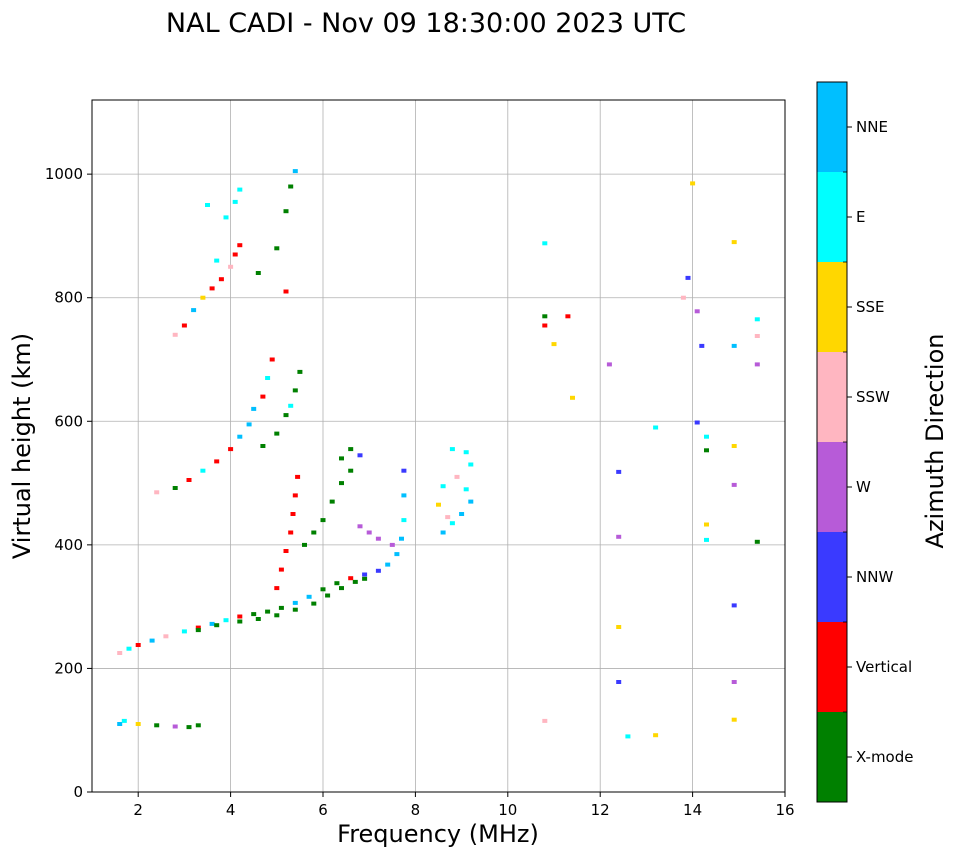  What do you see at coordinates (864, 442) in the screenshot?
I see `colorbar: X-mode Vertical NNW W SSW SSE E NNE` at bounding box center [864, 442].